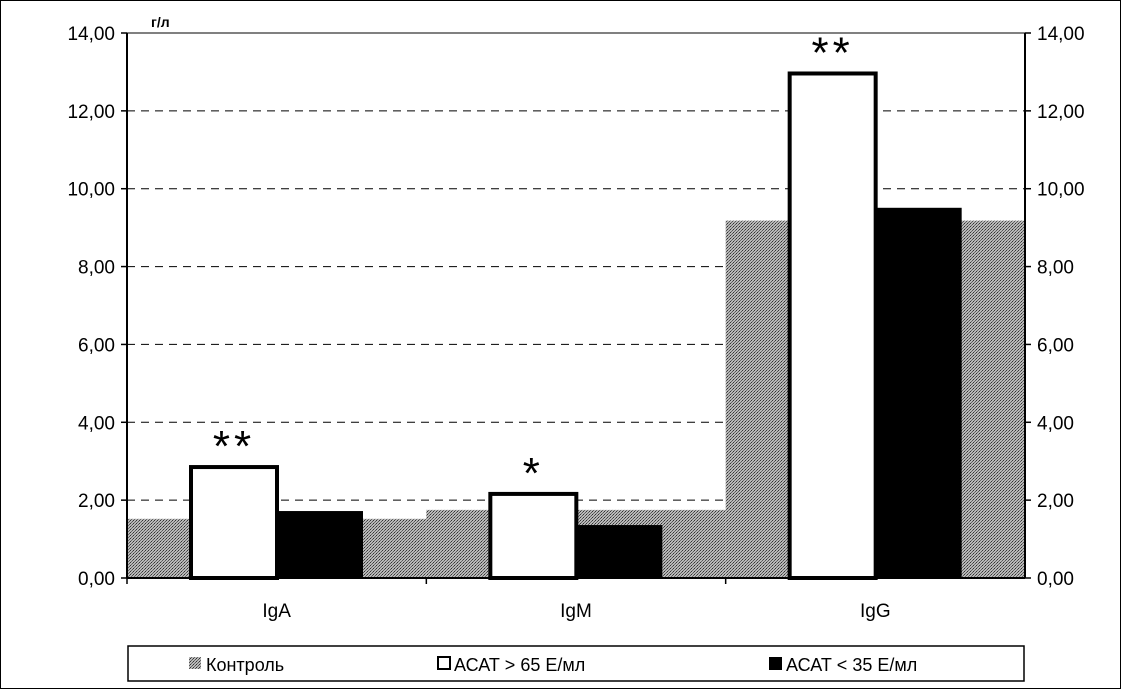 The width and height of the screenshot is (1121, 690). What do you see at coordinates (1061, 190) in the screenshot?
I see `y-tick-label-right: 10,00` at bounding box center [1061, 190].